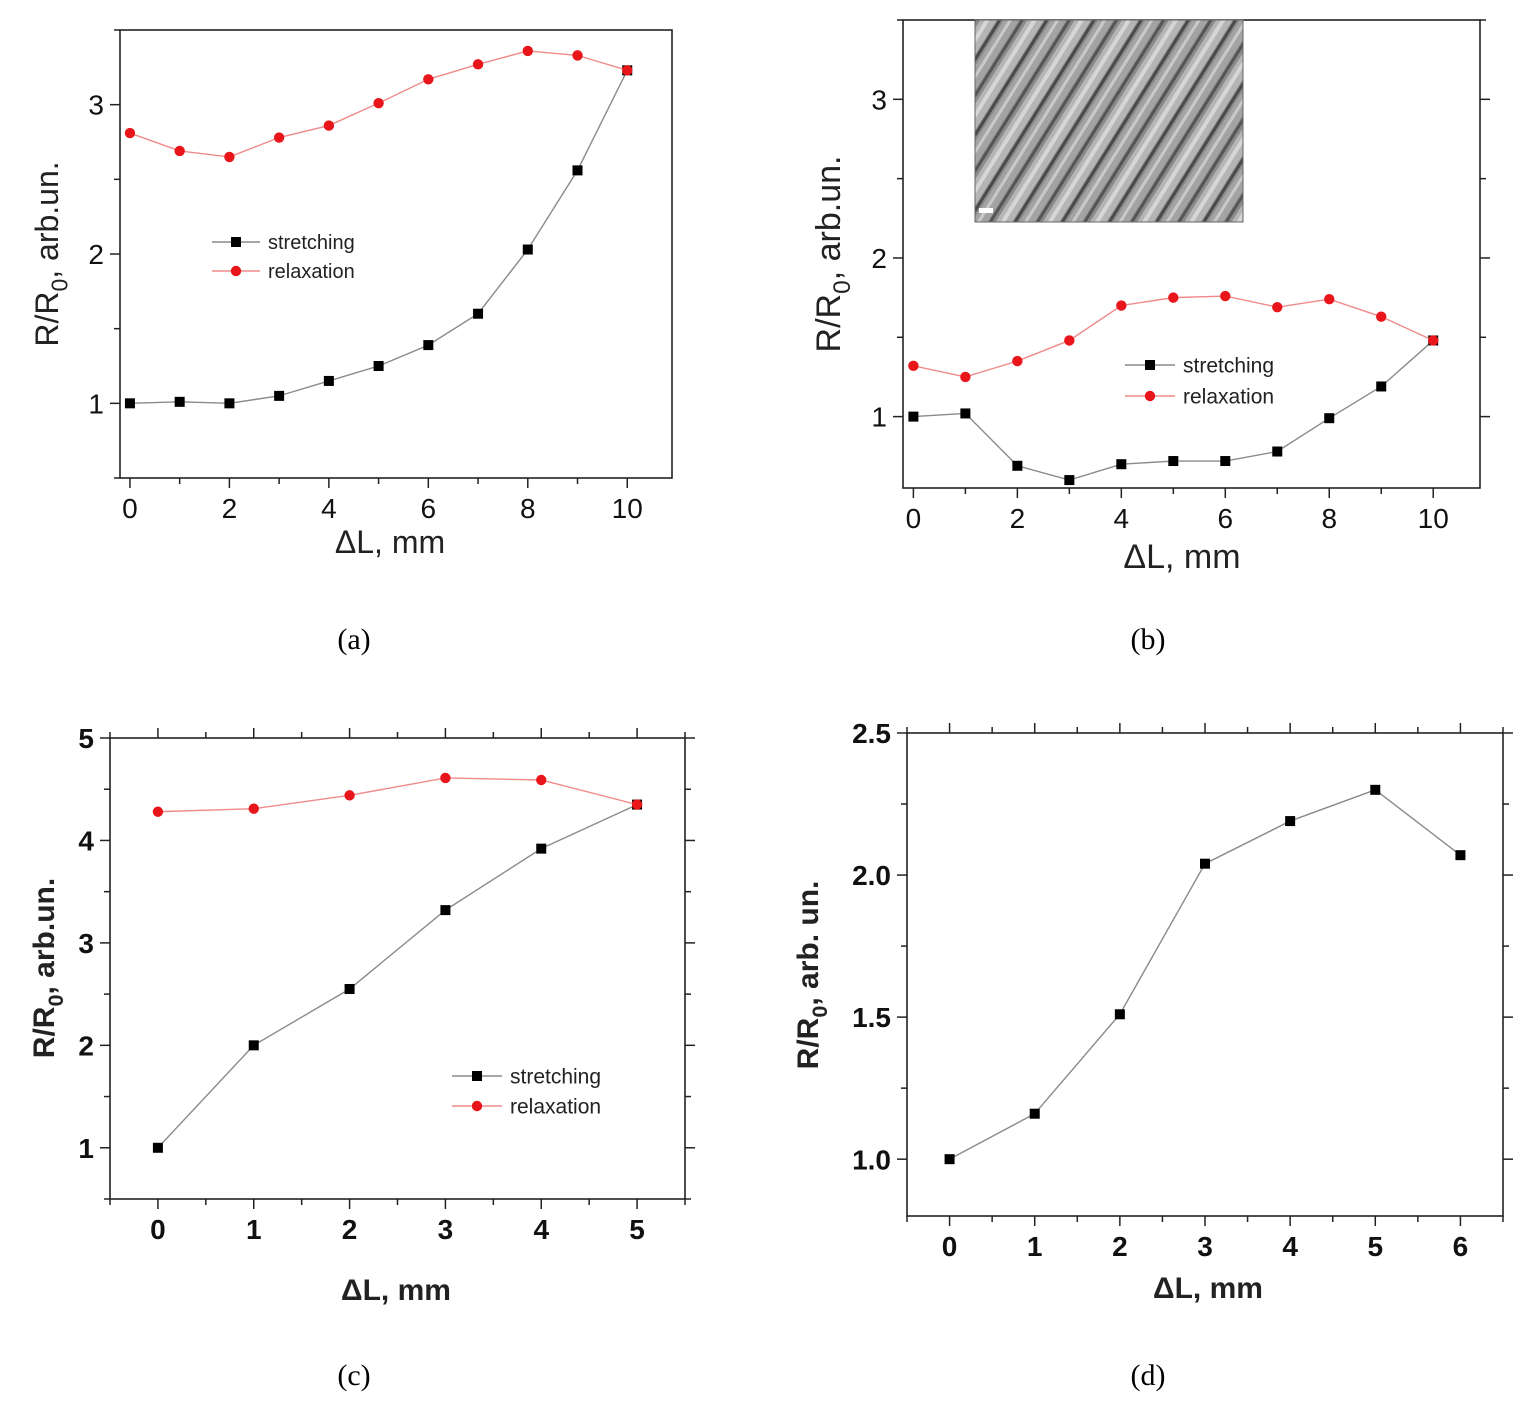 This screenshot has height=1413, width=1532. I want to click on y-axis-title-part: , arb.un., so click(829, 218).